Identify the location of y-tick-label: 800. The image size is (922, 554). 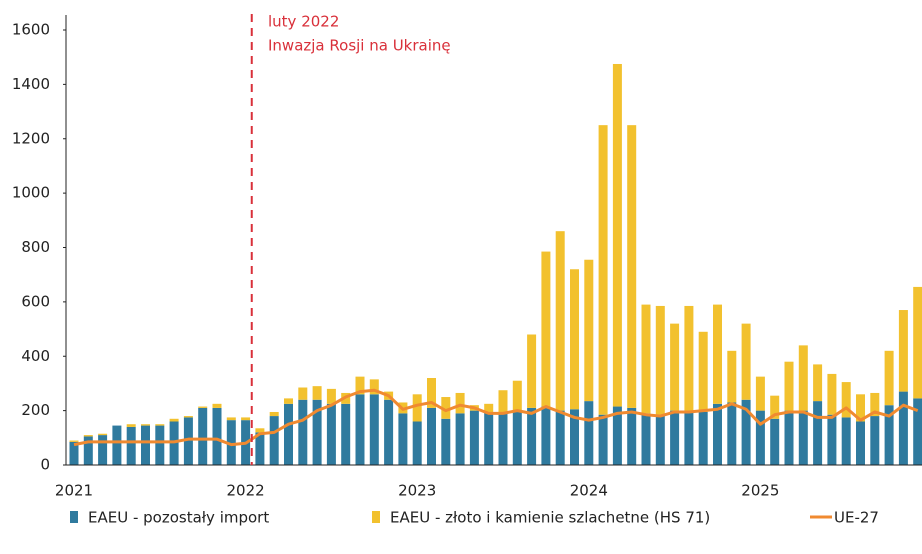
(35, 247).